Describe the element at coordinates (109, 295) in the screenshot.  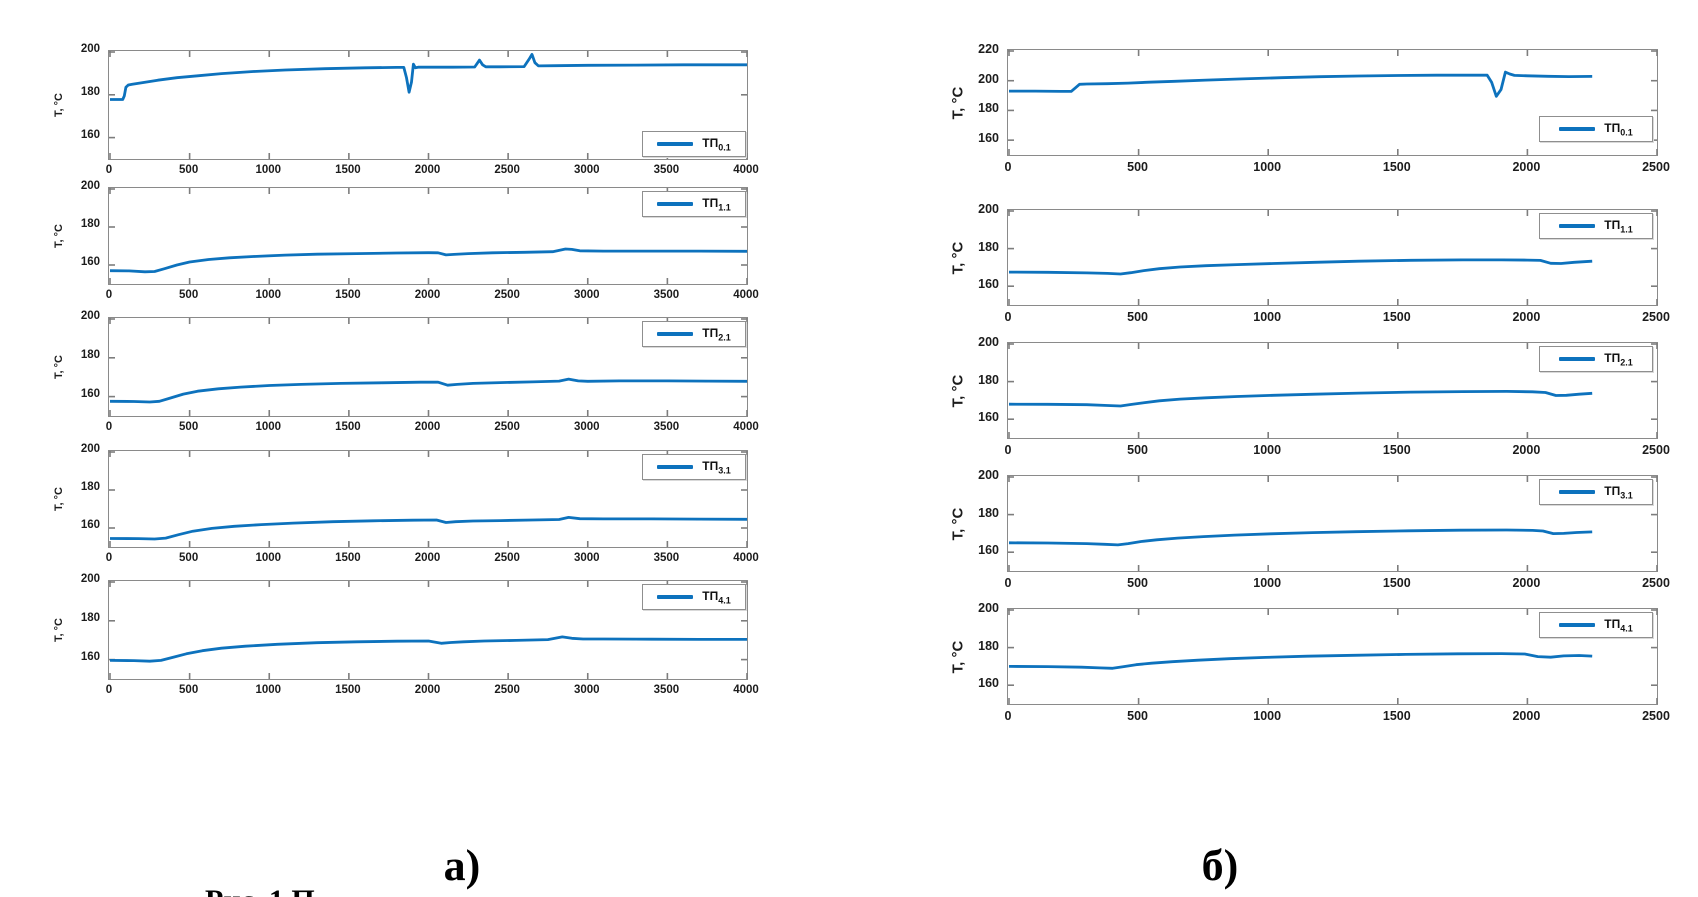
I see `xtick-label-a1: 0` at that location.